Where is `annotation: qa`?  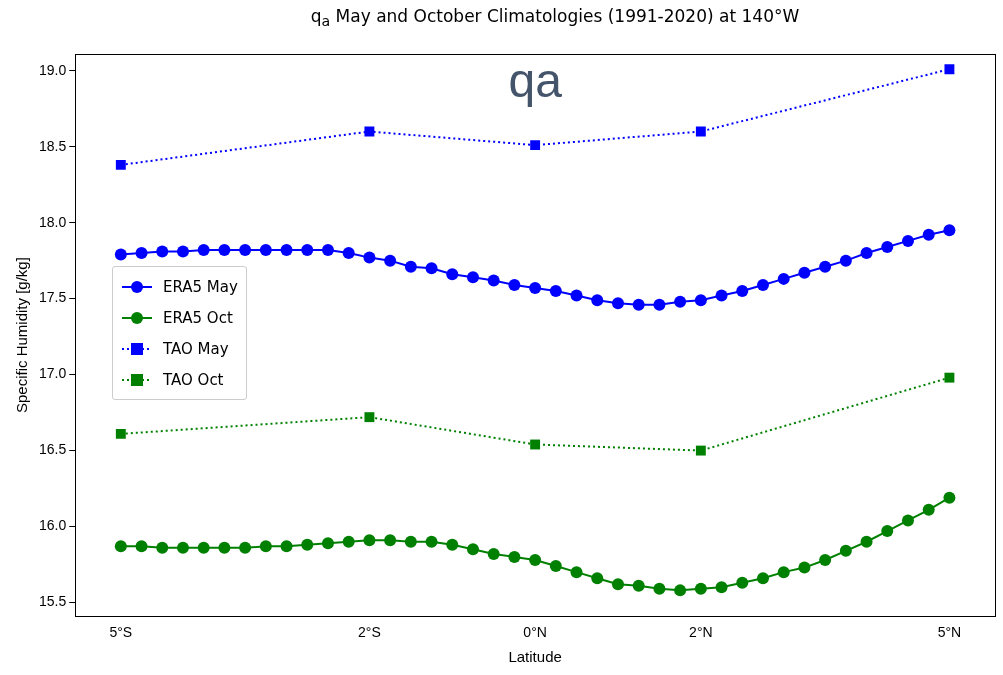
annotation: qa is located at coordinates (535, 81).